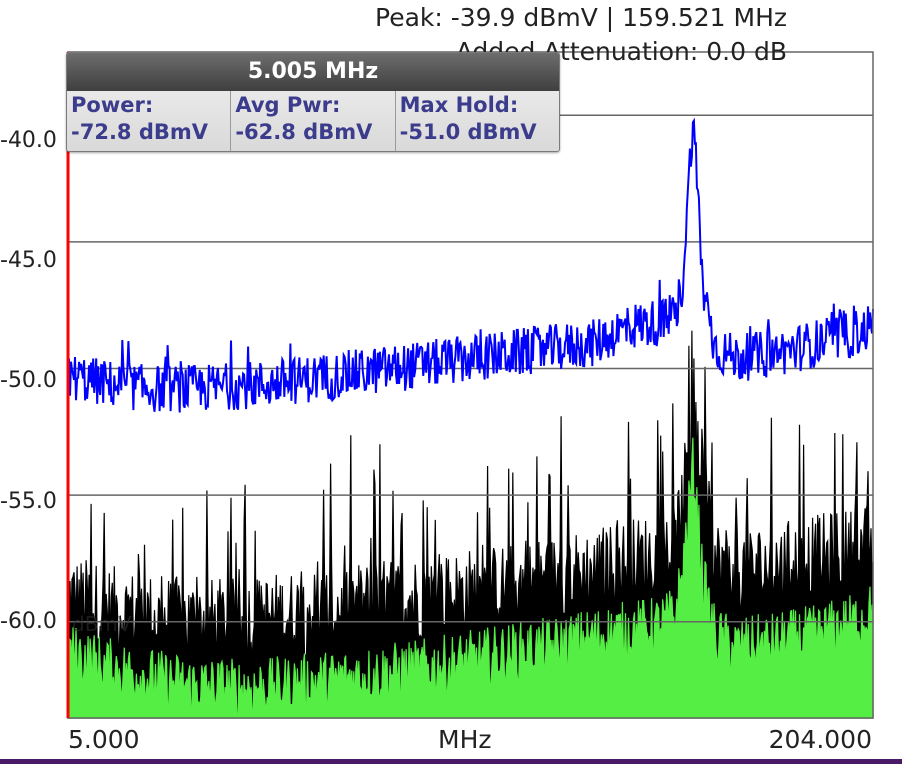  I want to click on y-tick-label: -50.0, so click(28, 380).